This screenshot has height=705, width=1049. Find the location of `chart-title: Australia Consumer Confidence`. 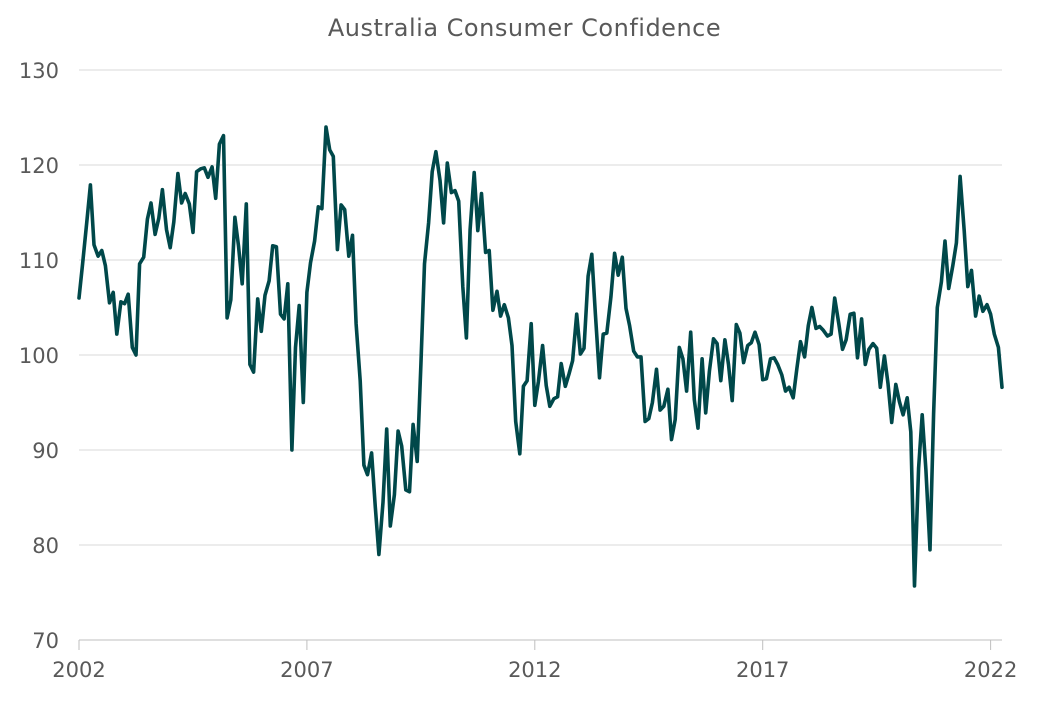

chart-title: Australia Consumer Confidence is located at coordinates (524, 28).